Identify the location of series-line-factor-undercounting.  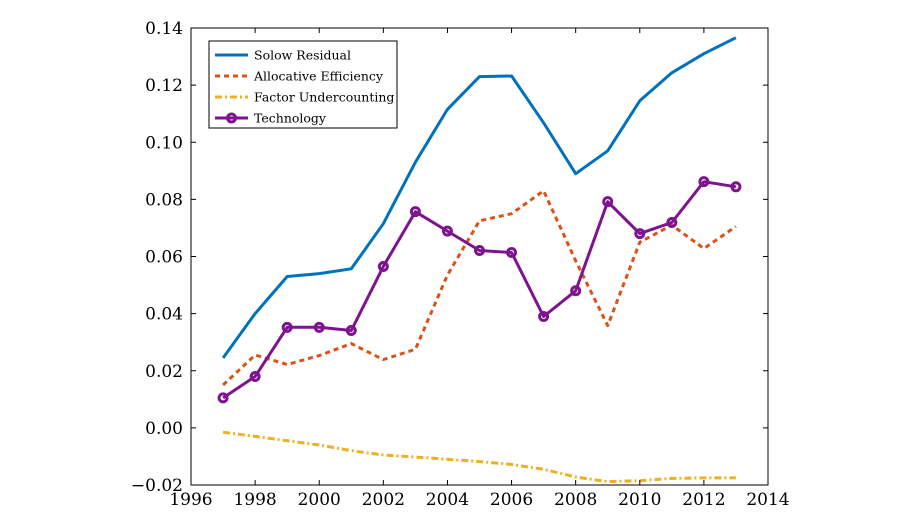
(479, 457).